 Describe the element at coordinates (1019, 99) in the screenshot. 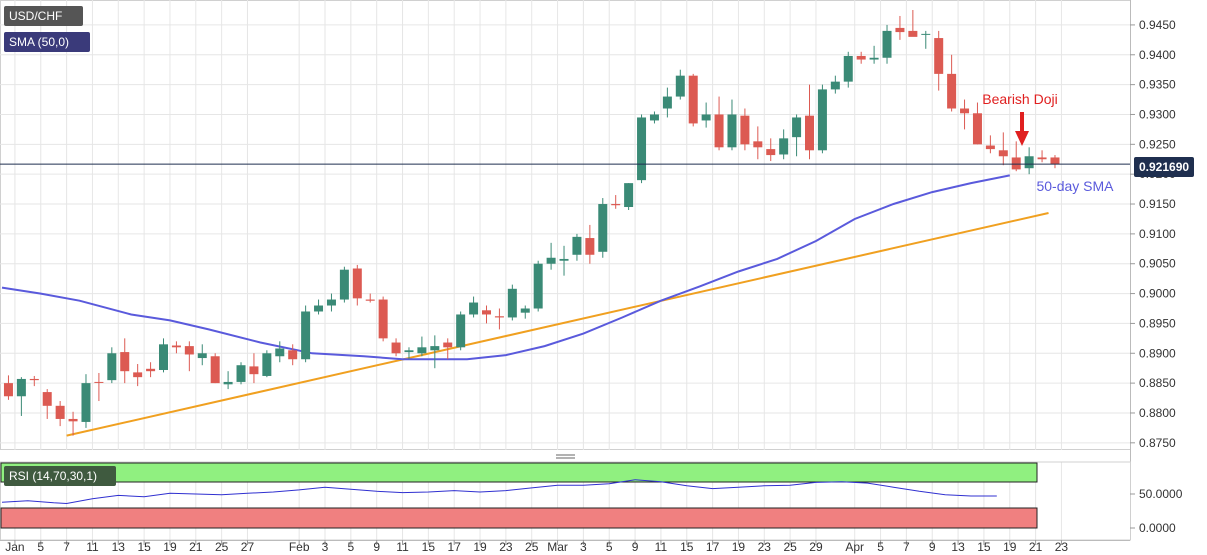

I see `bearish-doji-label: Bearish Doji` at that location.